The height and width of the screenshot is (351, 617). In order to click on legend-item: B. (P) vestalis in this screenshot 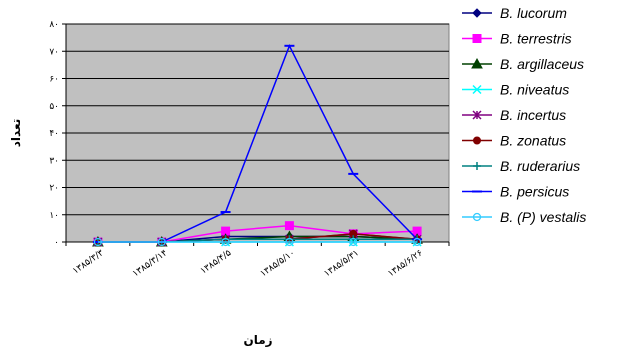, I will do `click(524, 217)`.